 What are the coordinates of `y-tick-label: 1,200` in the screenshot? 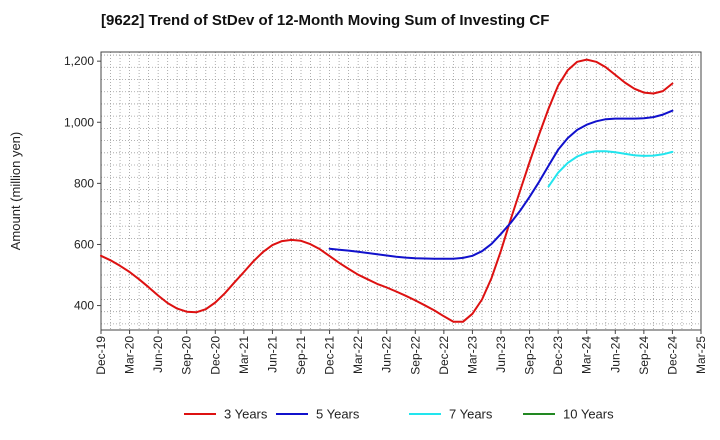 It's located at (79, 61).